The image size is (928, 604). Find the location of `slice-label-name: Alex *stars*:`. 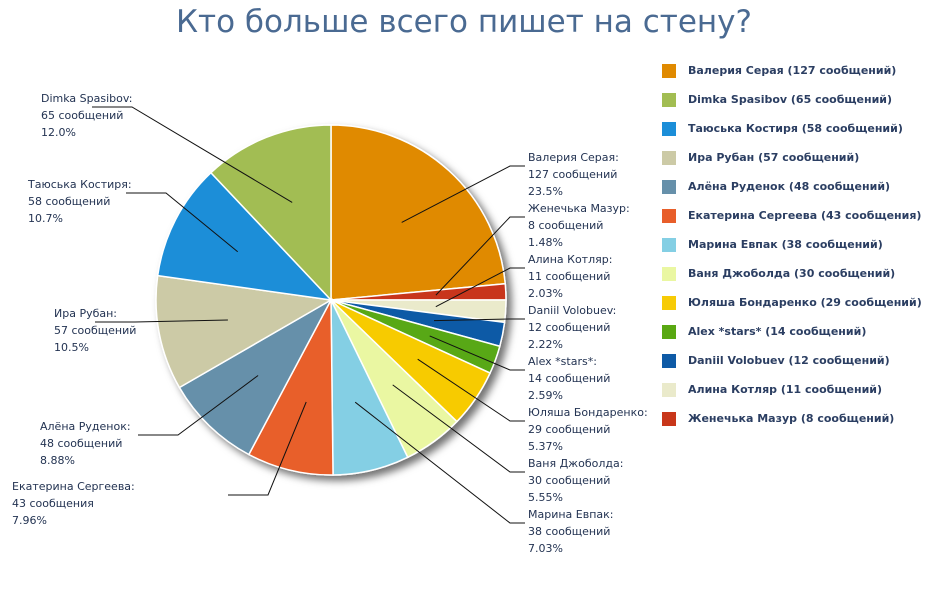

slice-label-name: Alex *stars*: is located at coordinates (562, 361).